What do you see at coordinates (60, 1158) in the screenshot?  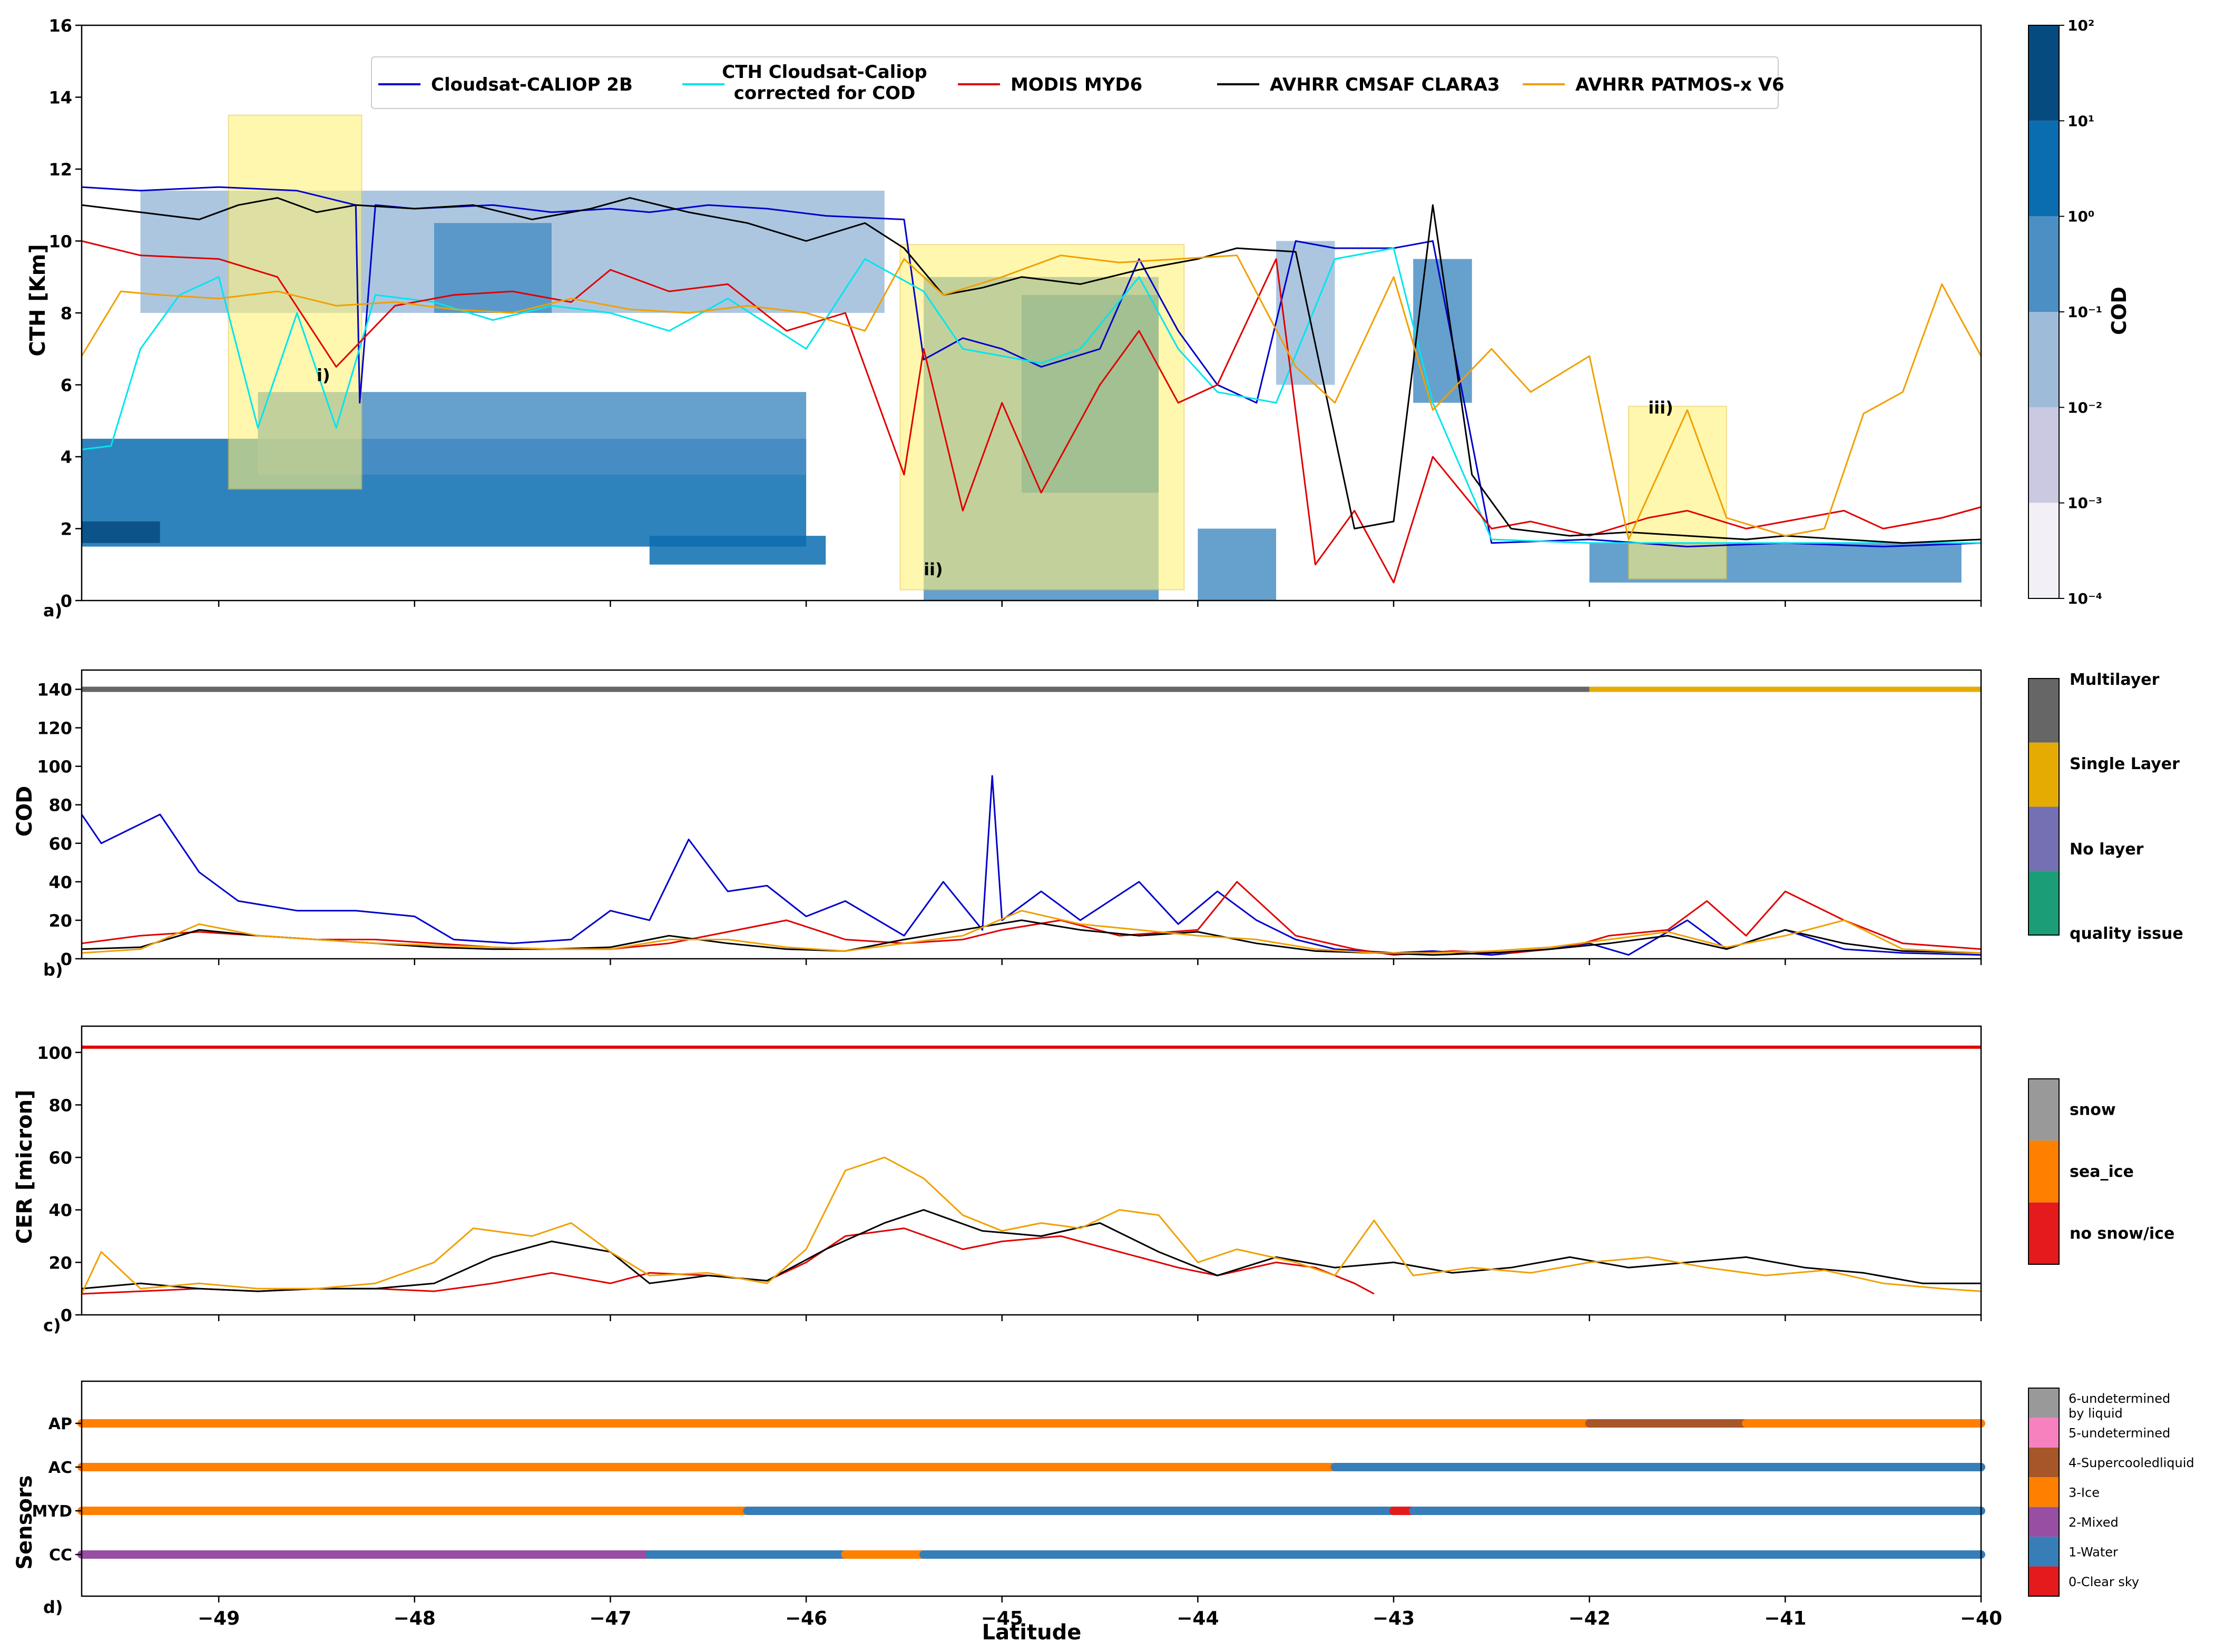 I see `y-tick-label: 60` at bounding box center [60, 1158].